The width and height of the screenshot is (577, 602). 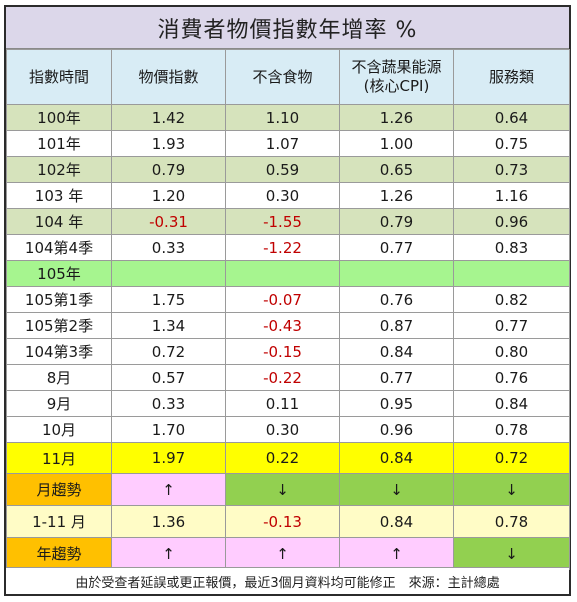 What do you see at coordinates (288, 325) in the screenshot?
I see `table-row: 105第2季 1.34 -0.43 0.87 0.77` at bounding box center [288, 325].